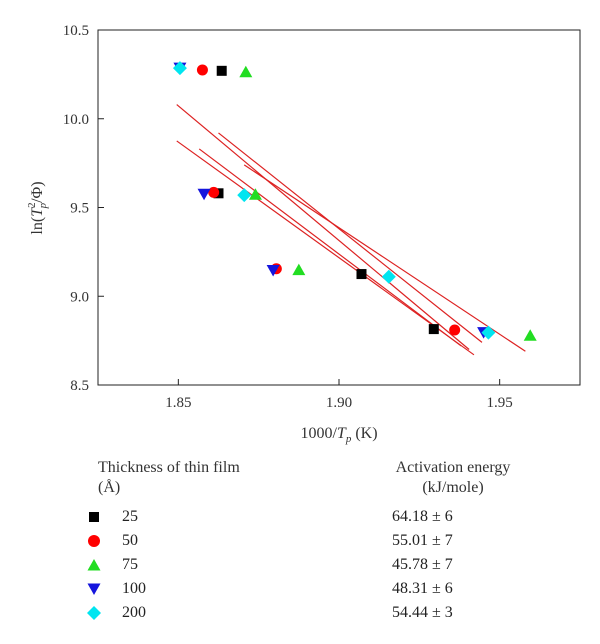  Describe the element at coordinates (422, 588) in the screenshot. I see `energy-value: 48.31 ± 6` at that location.